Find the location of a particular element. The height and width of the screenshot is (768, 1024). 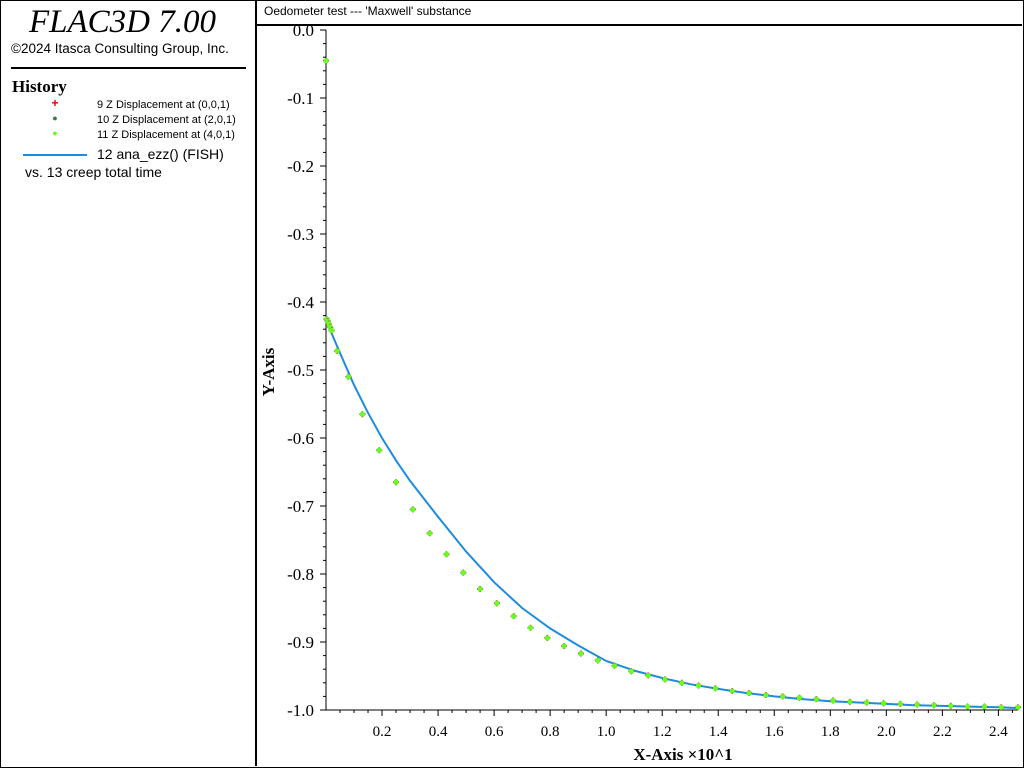

x-tick-label: 2.0 is located at coordinates (886, 732).